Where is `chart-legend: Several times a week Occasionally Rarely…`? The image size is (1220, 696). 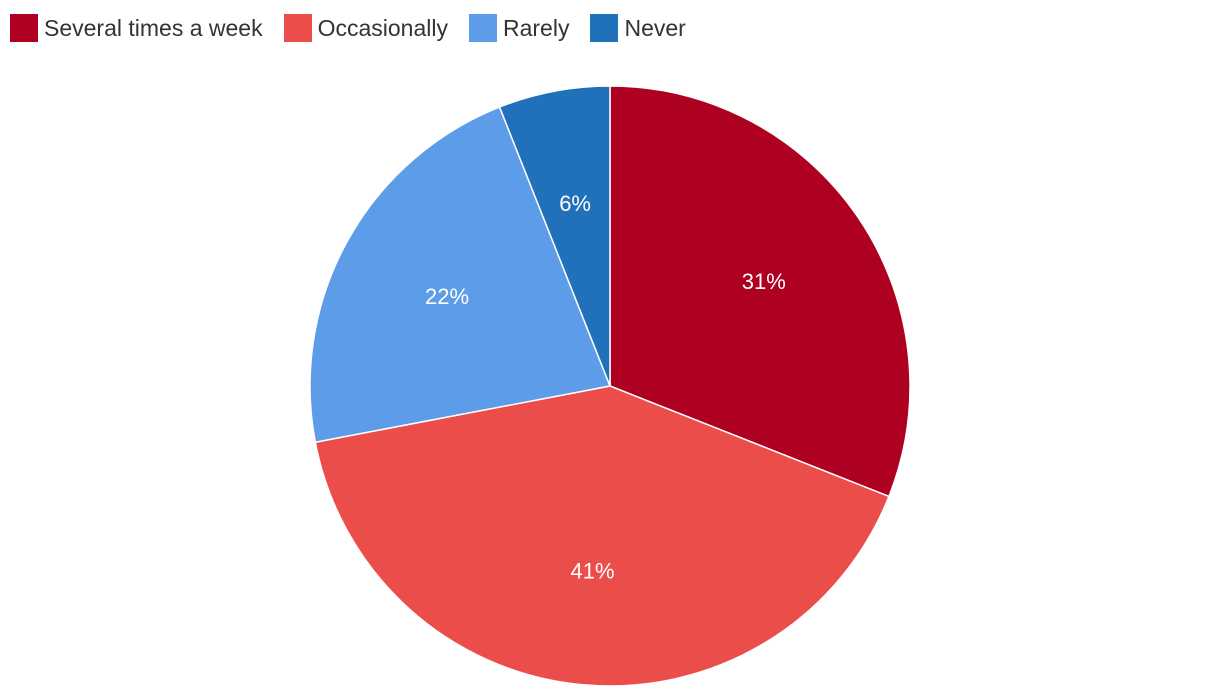 chart-legend: Several times a week Occasionally Rarely… is located at coordinates (358, 28).